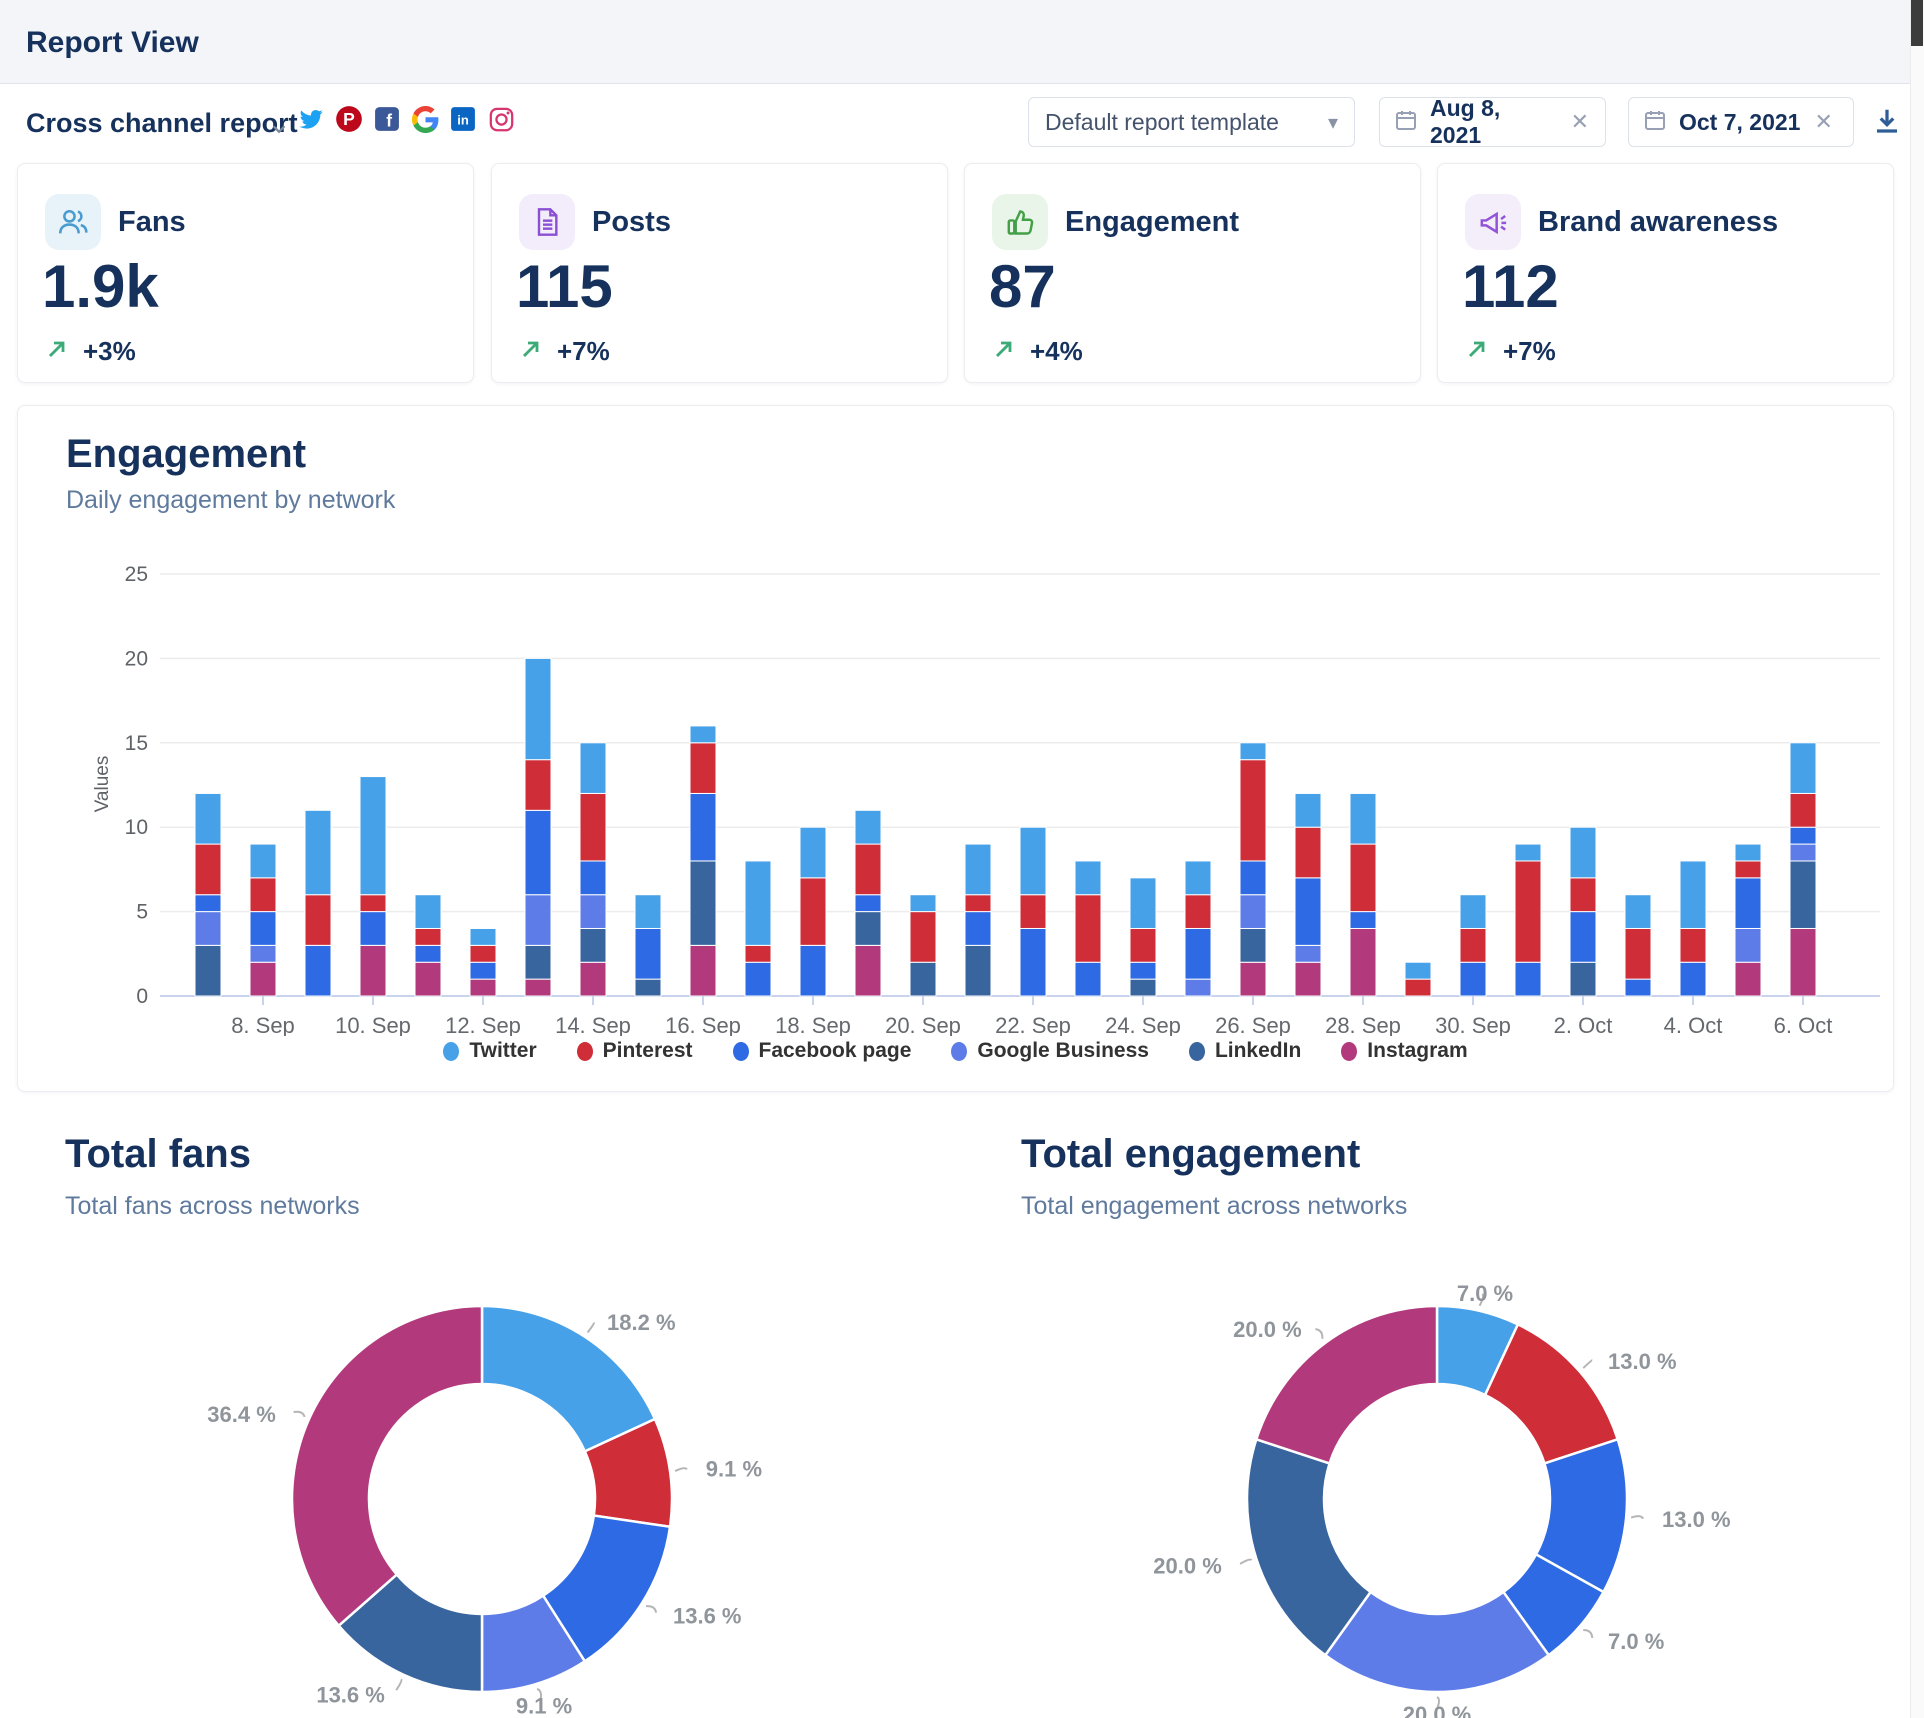  What do you see at coordinates (631, 222) in the screenshot?
I see `stat-label: Posts` at bounding box center [631, 222].